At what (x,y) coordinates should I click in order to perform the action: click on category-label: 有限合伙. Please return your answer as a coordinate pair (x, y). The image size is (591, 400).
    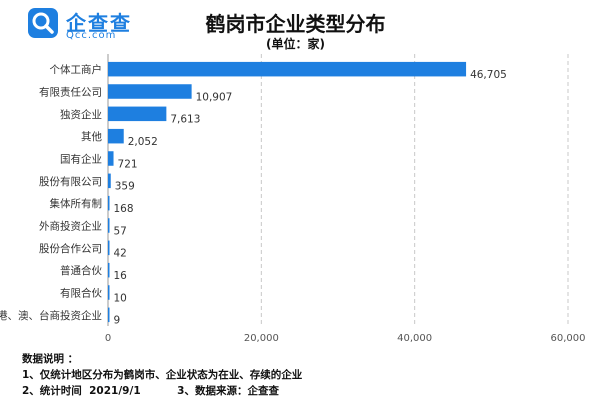
    Looking at the image, I should click on (81, 293).